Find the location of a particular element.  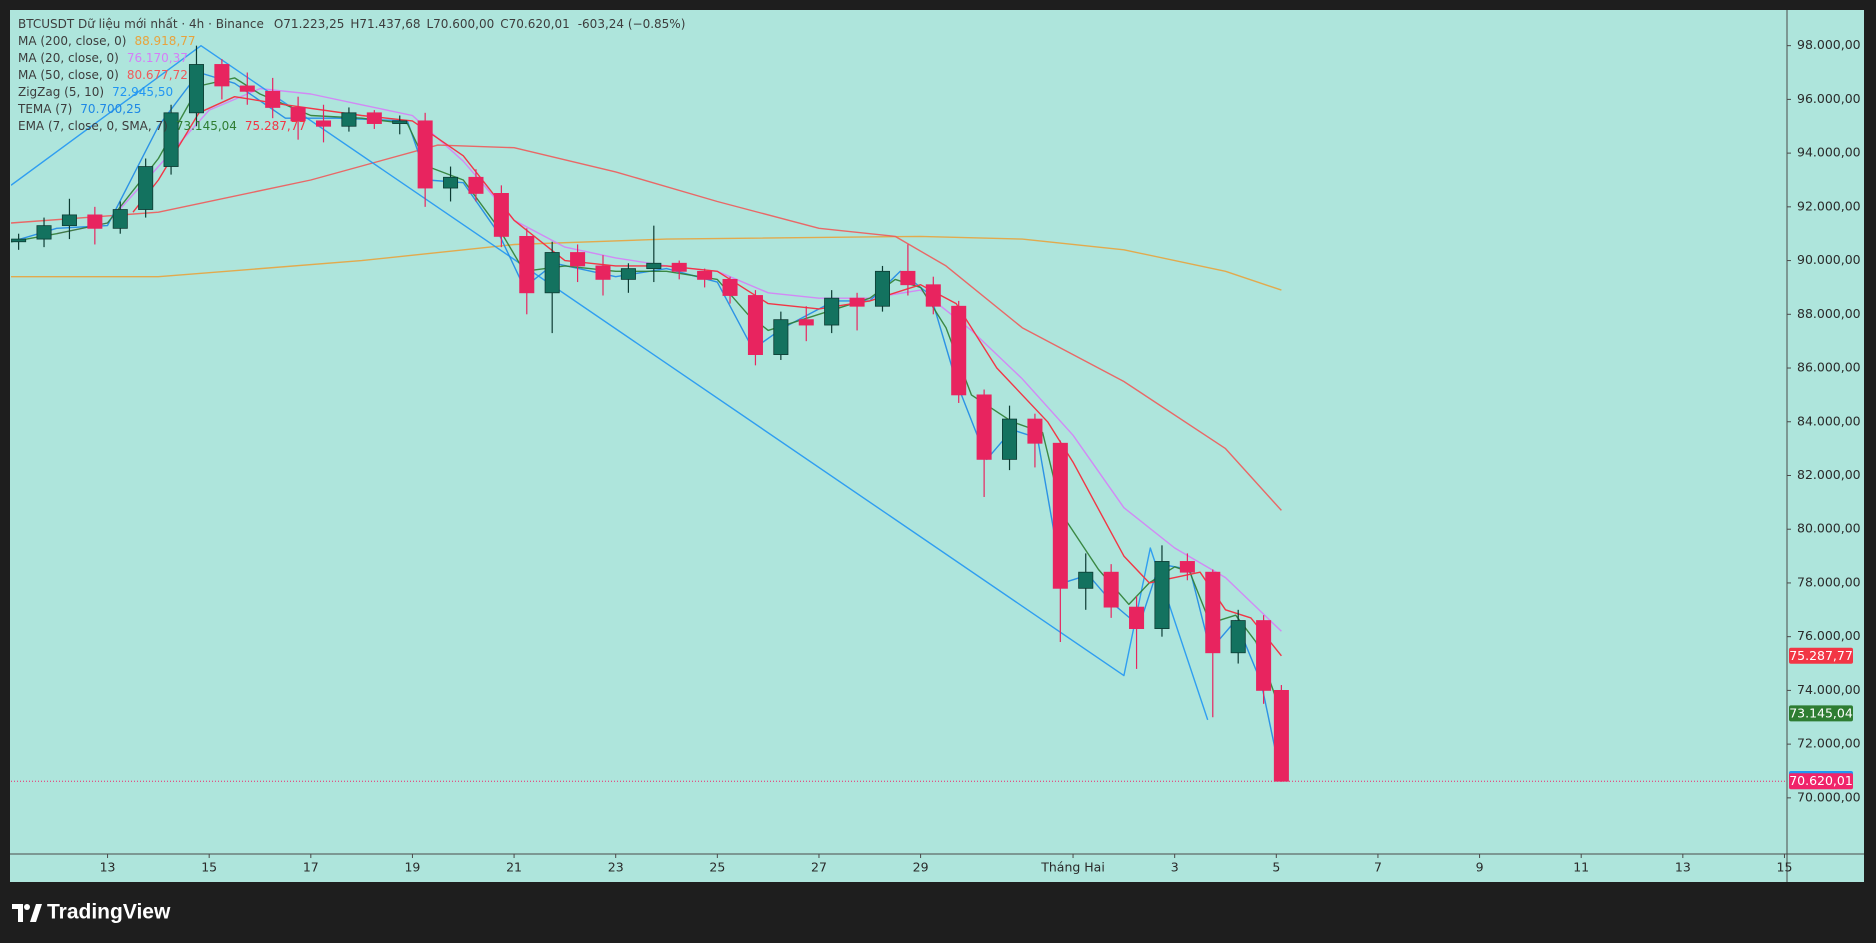

header-text: L is located at coordinates (429, 24).